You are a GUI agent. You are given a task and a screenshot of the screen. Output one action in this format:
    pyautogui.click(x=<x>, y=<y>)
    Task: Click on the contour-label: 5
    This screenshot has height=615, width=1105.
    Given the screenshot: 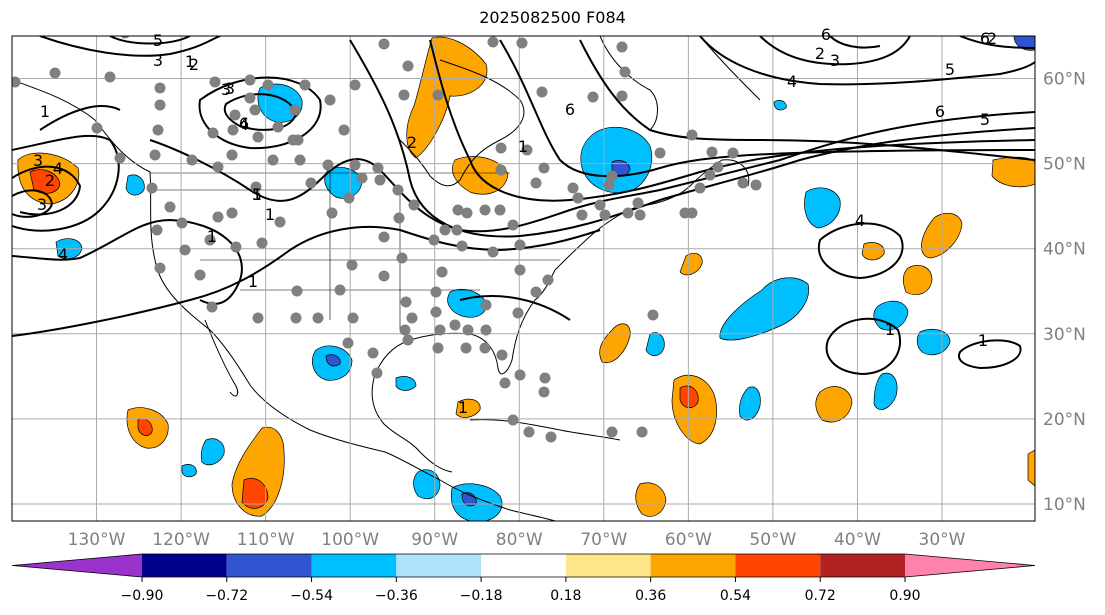 What is the action you would take?
    pyautogui.click(x=158, y=40)
    